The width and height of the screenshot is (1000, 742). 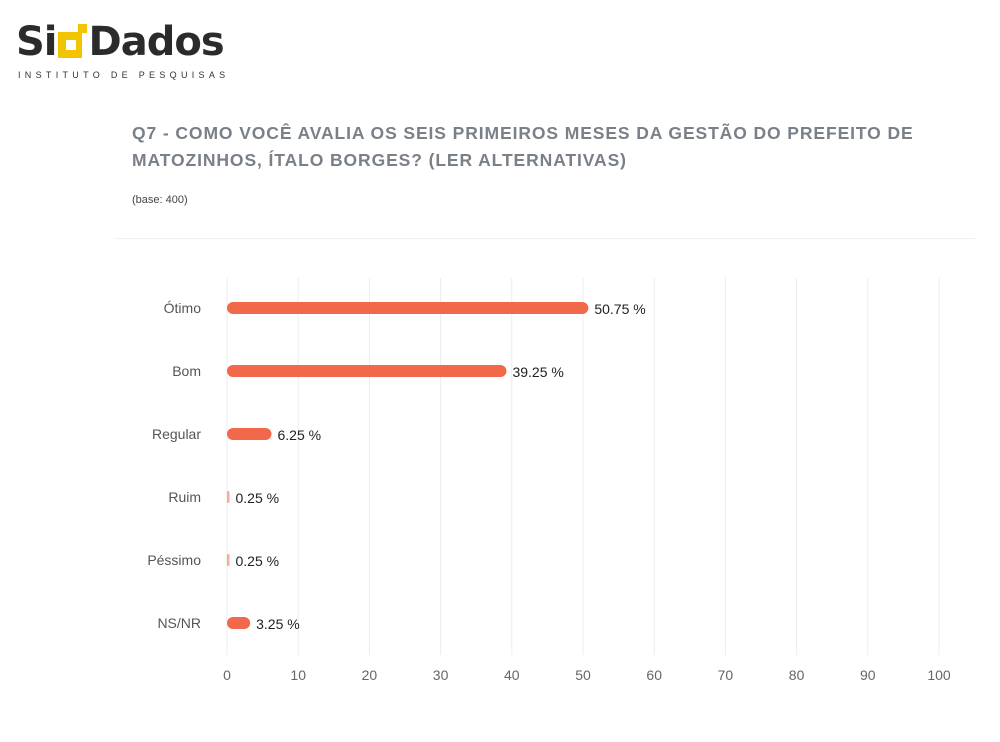 I want to click on logo-wordmark: Si Dados, so click(x=120, y=42).